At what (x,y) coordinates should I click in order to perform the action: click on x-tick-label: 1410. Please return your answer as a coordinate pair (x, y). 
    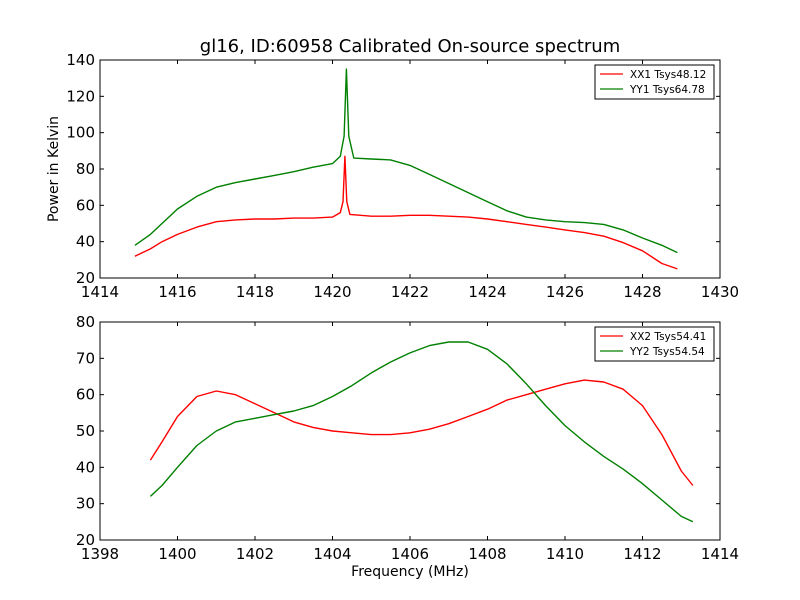
    Looking at the image, I should click on (565, 554).